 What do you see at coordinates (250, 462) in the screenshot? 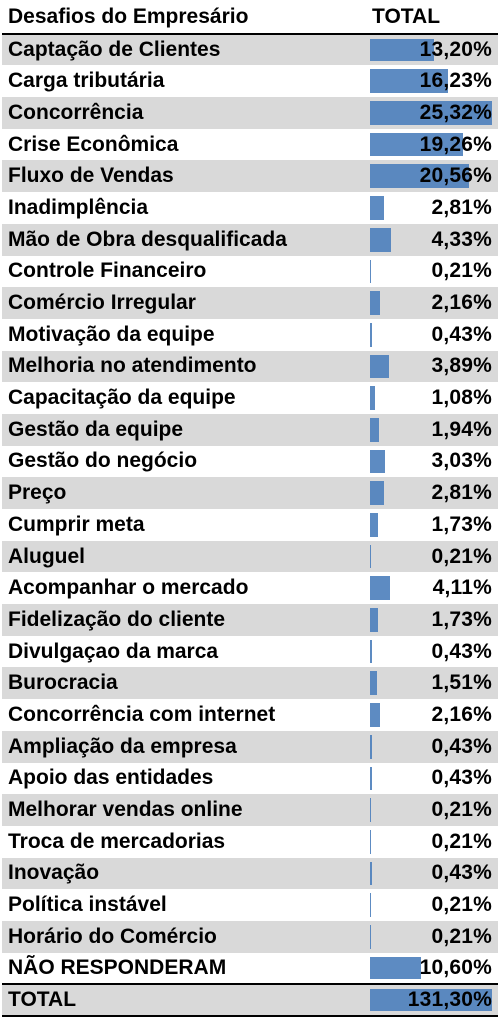
I see `table-row: Gestão do negócio 3,03%` at bounding box center [250, 462].